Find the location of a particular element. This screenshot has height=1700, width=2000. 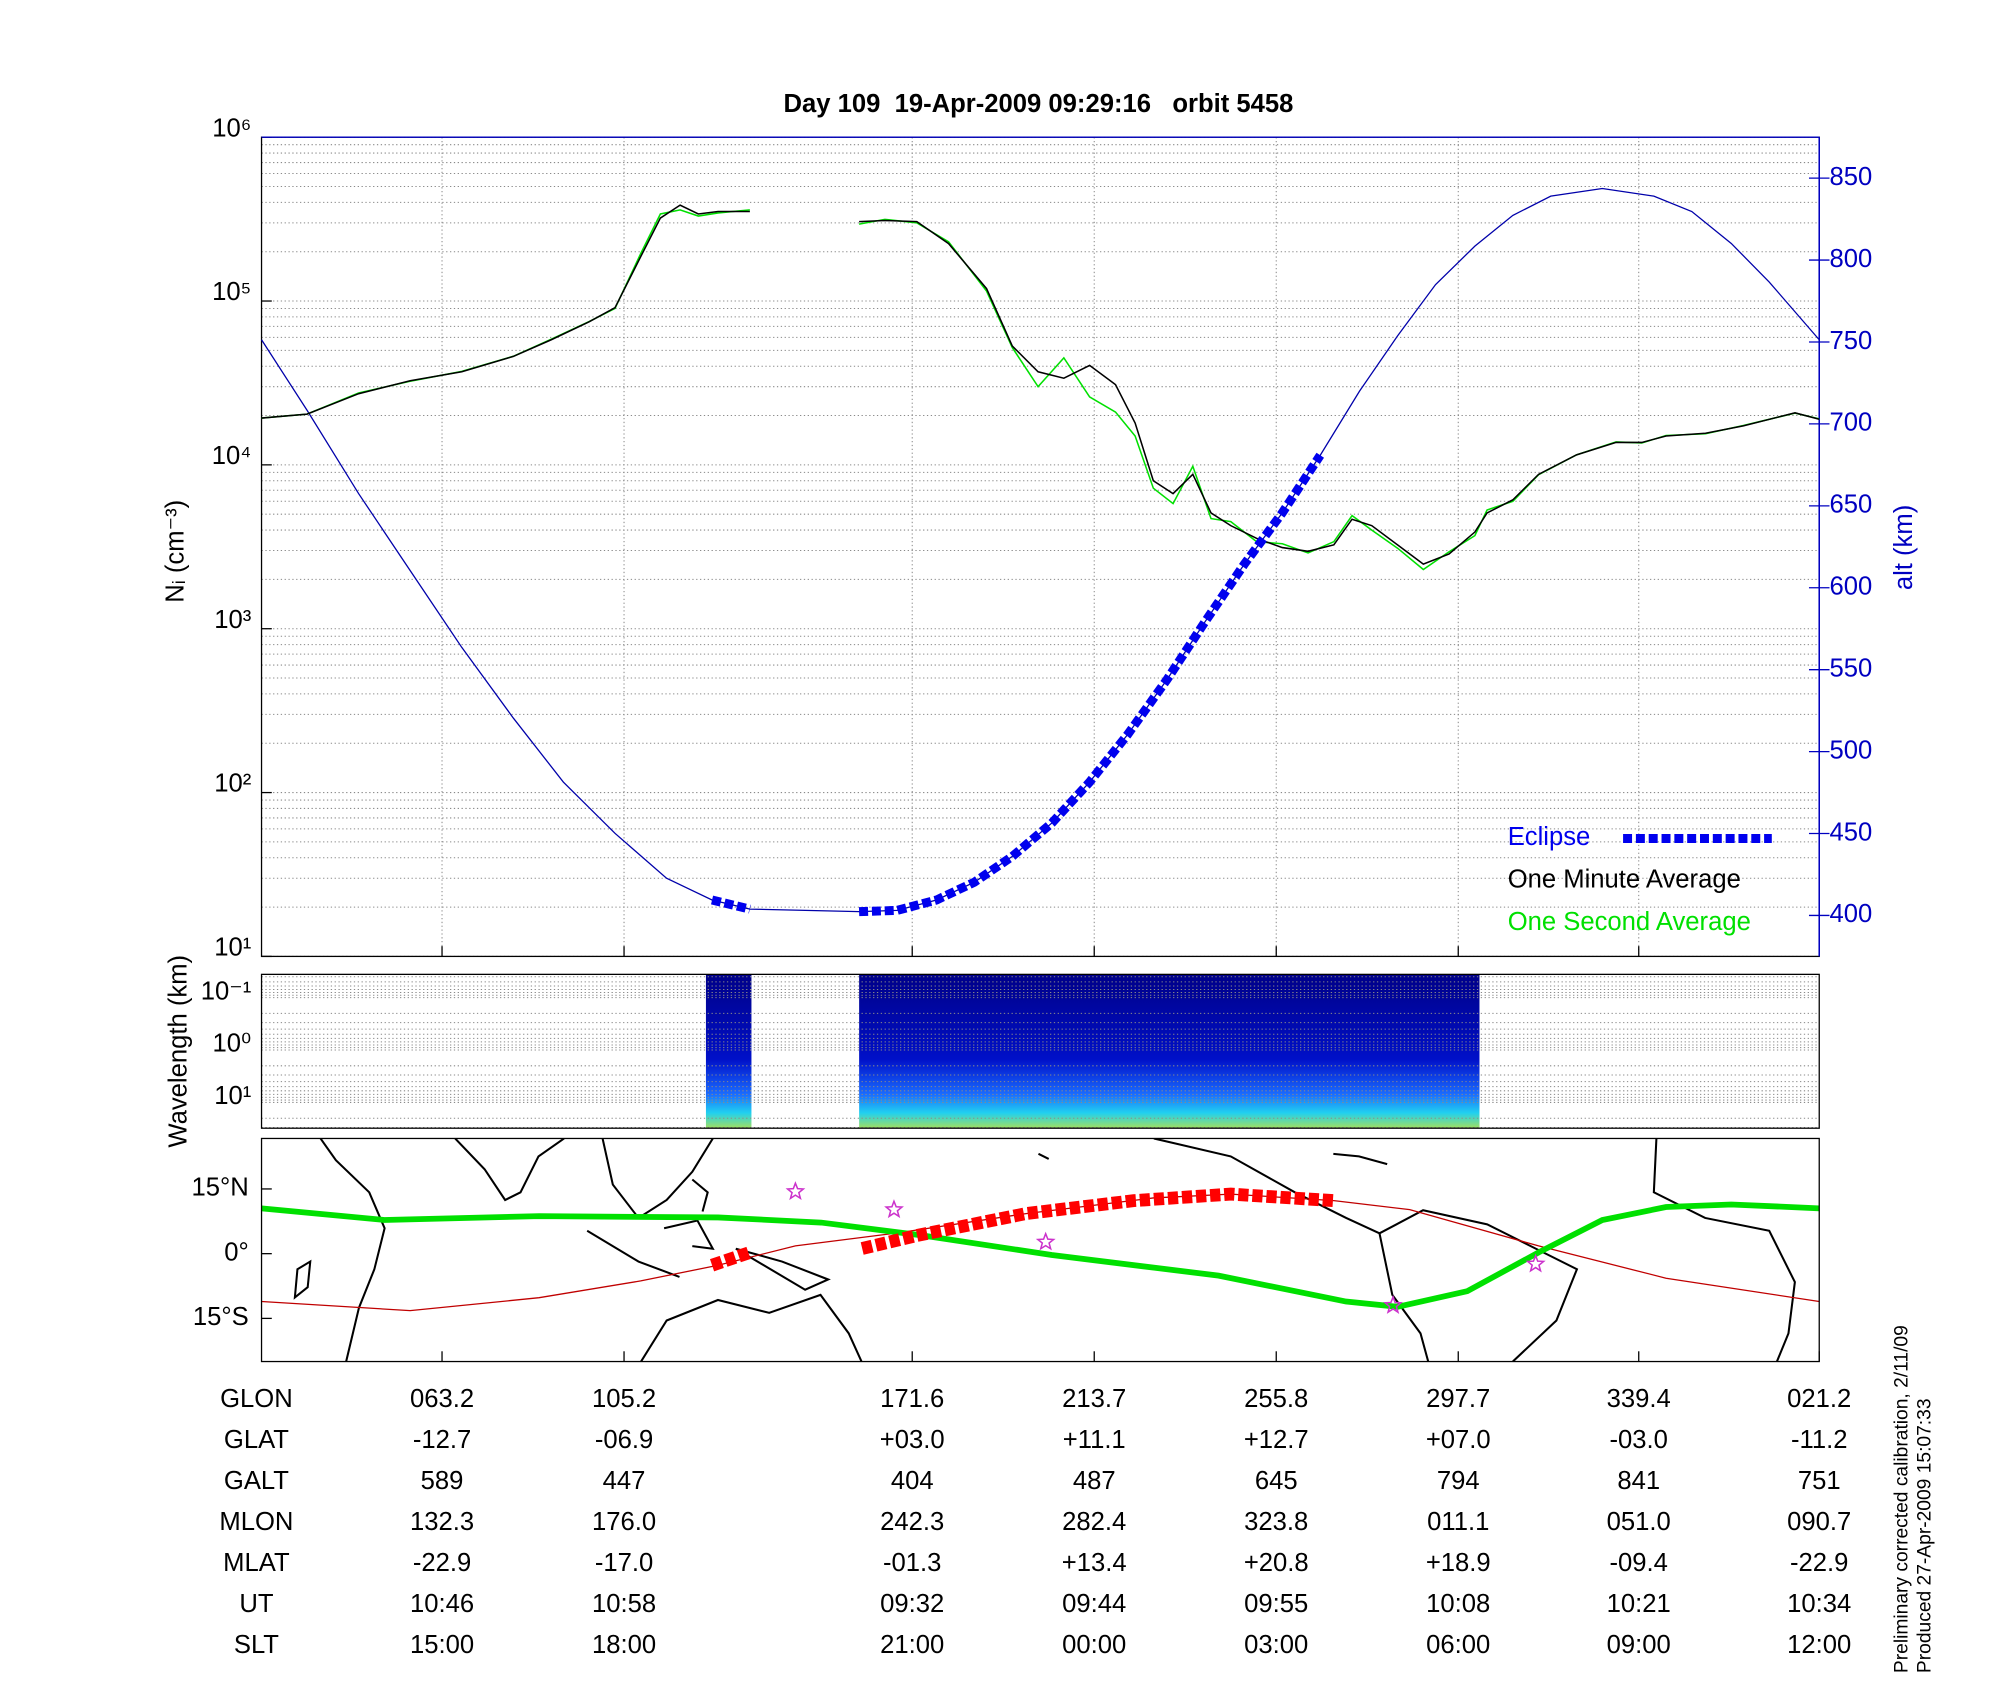

table-cell: +12.7 is located at coordinates (1276, 1440).